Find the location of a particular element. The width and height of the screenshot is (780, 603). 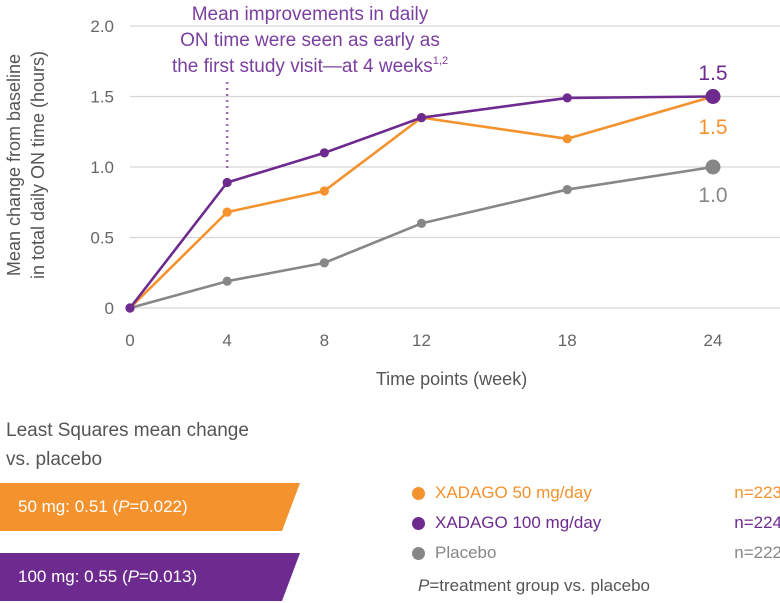

y-axis-label: in total daily ON time (hours) is located at coordinates (38, 165).